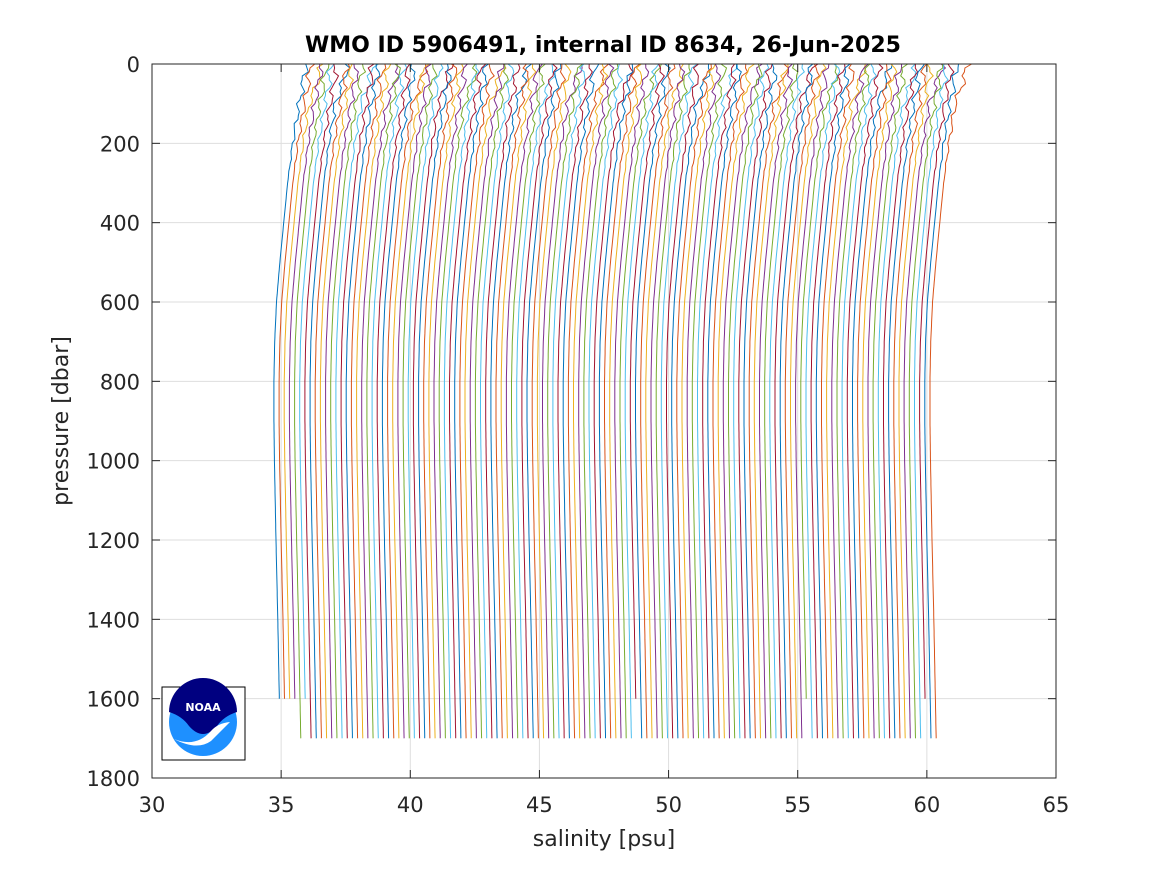 Image resolution: width=1167 pixels, height=875 pixels. What do you see at coordinates (120, 224) in the screenshot?
I see `y-tick-label: 400` at bounding box center [120, 224].